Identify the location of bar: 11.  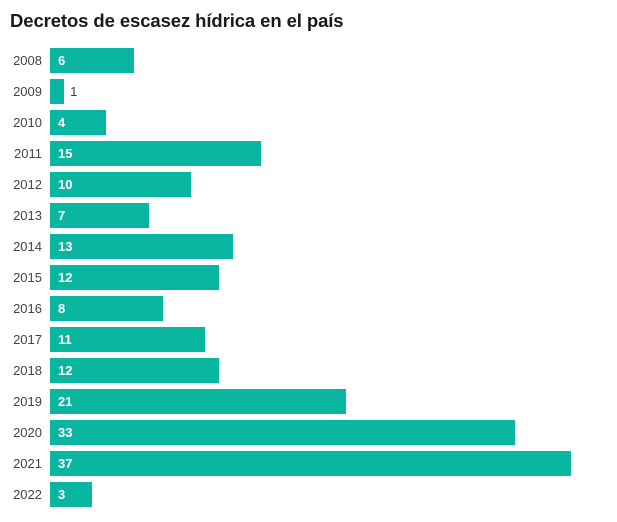
(127, 339).